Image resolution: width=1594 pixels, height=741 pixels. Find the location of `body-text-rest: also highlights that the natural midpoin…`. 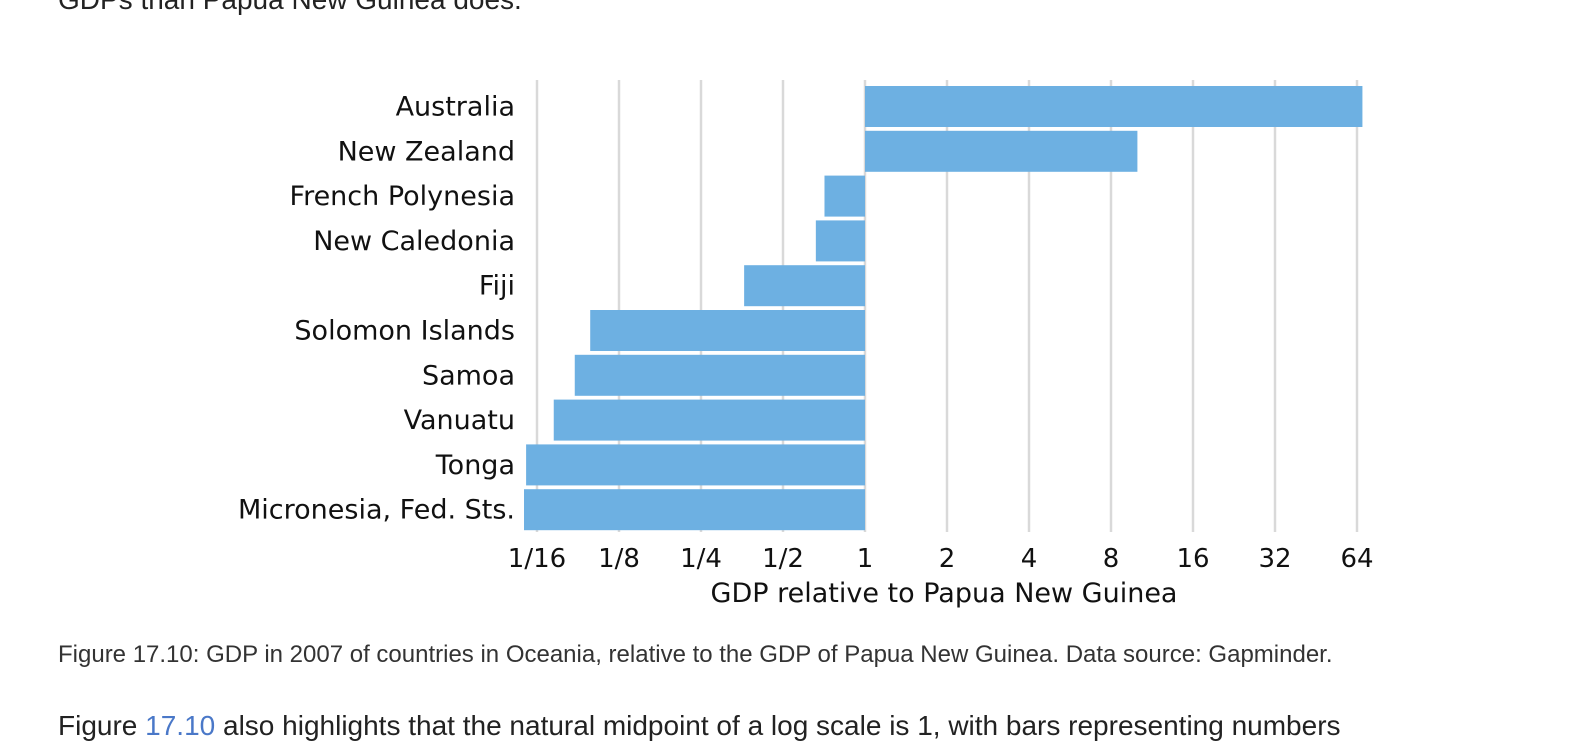

body-text-rest: also highlights that the natural midpoin… is located at coordinates (778, 725).